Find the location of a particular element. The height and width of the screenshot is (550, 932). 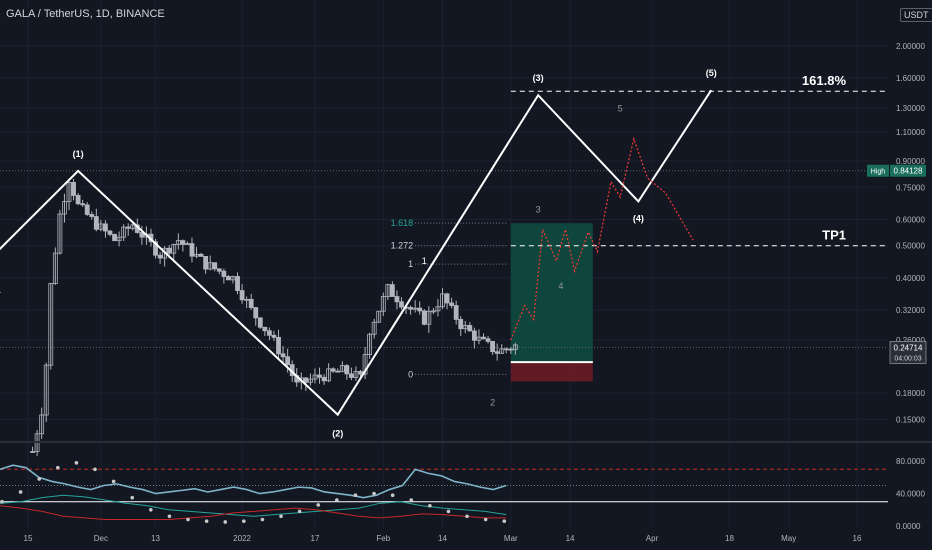

time-tick-label: 15 is located at coordinates (28, 538).